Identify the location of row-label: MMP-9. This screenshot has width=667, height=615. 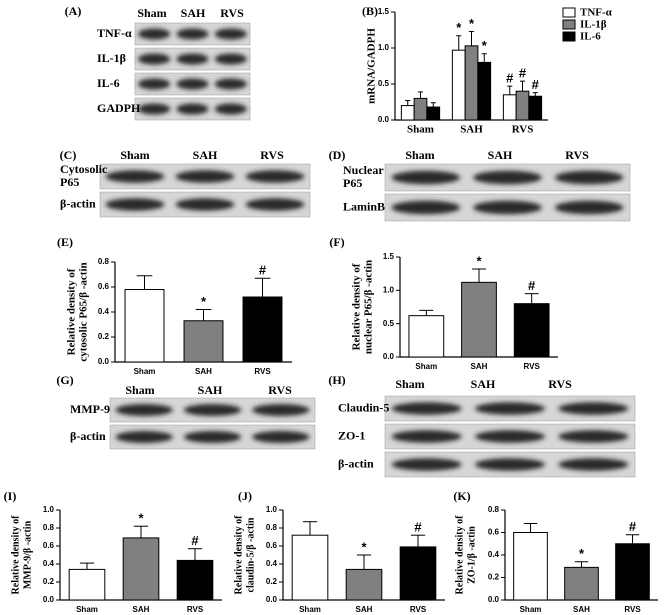
(90, 409).